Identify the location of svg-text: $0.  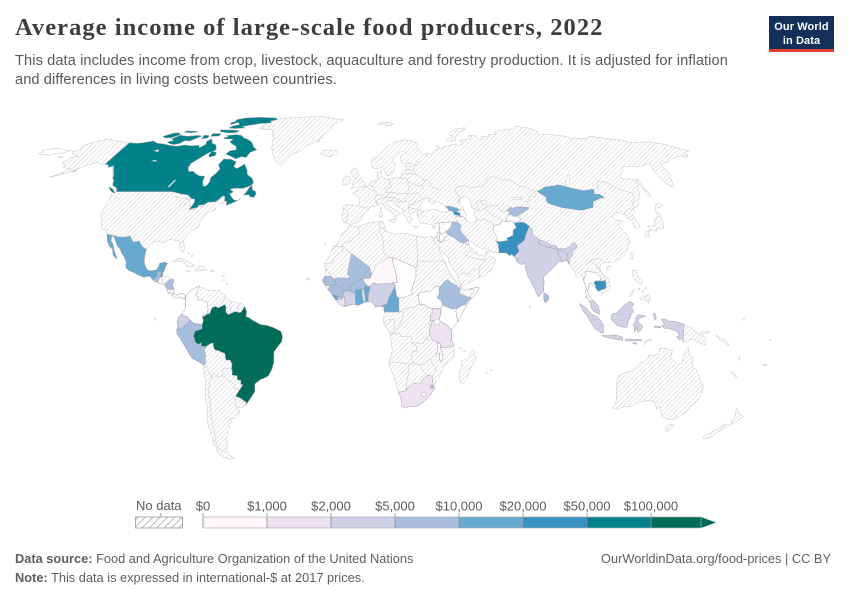
(203, 506).